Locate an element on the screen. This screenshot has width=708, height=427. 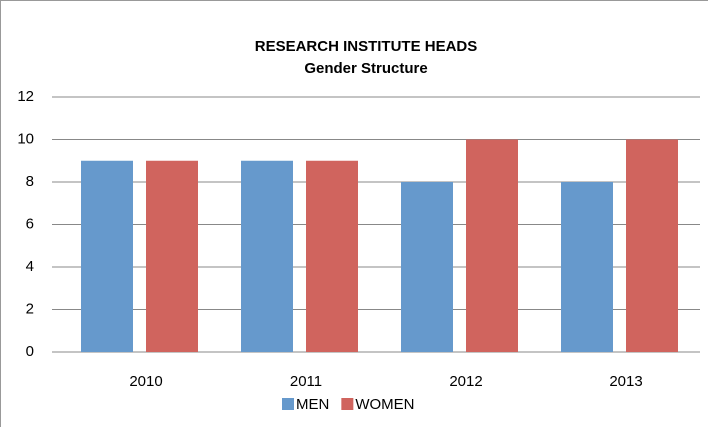
y-tick-label: 0 is located at coordinates (30, 351).